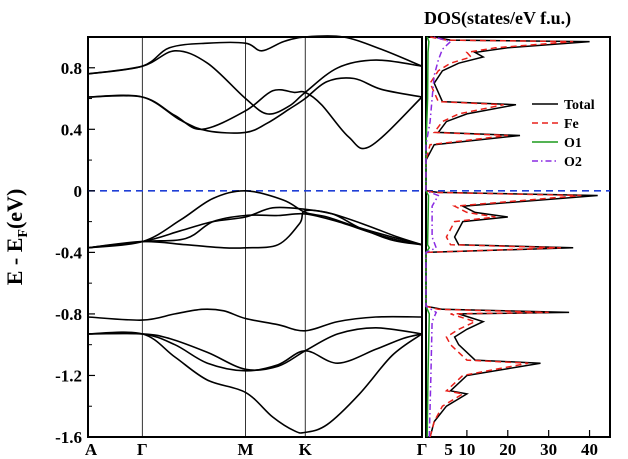 The height and width of the screenshot is (459, 628). Describe the element at coordinates (142, 449) in the screenshot. I see `k-point-label-1: Γ` at that location.